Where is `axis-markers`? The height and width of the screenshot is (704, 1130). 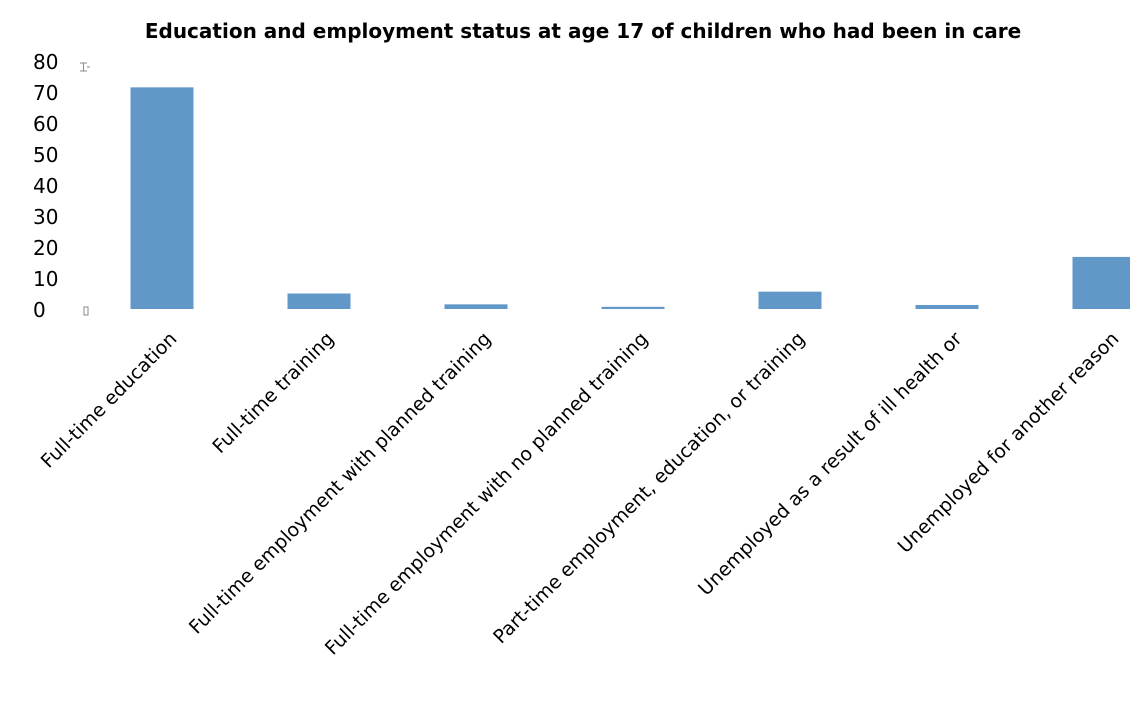
axis-markers is located at coordinates (85, 189).